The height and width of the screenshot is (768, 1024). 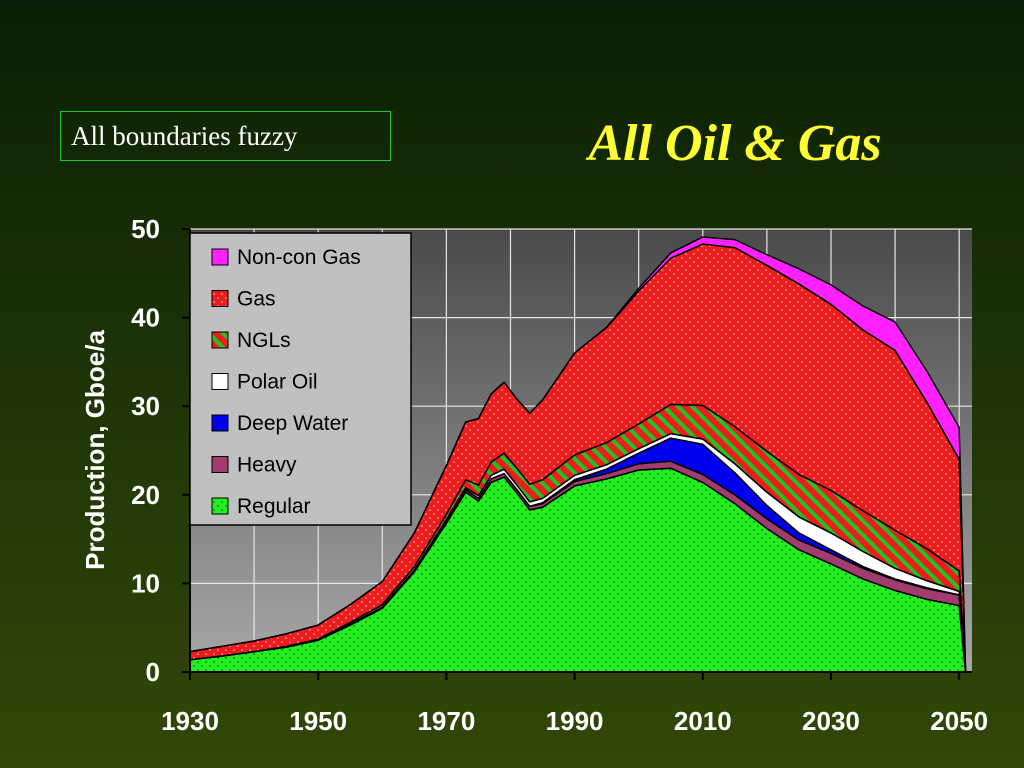 I want to click on legend-swatch-non-con-gas, so click(x=220, y=257).